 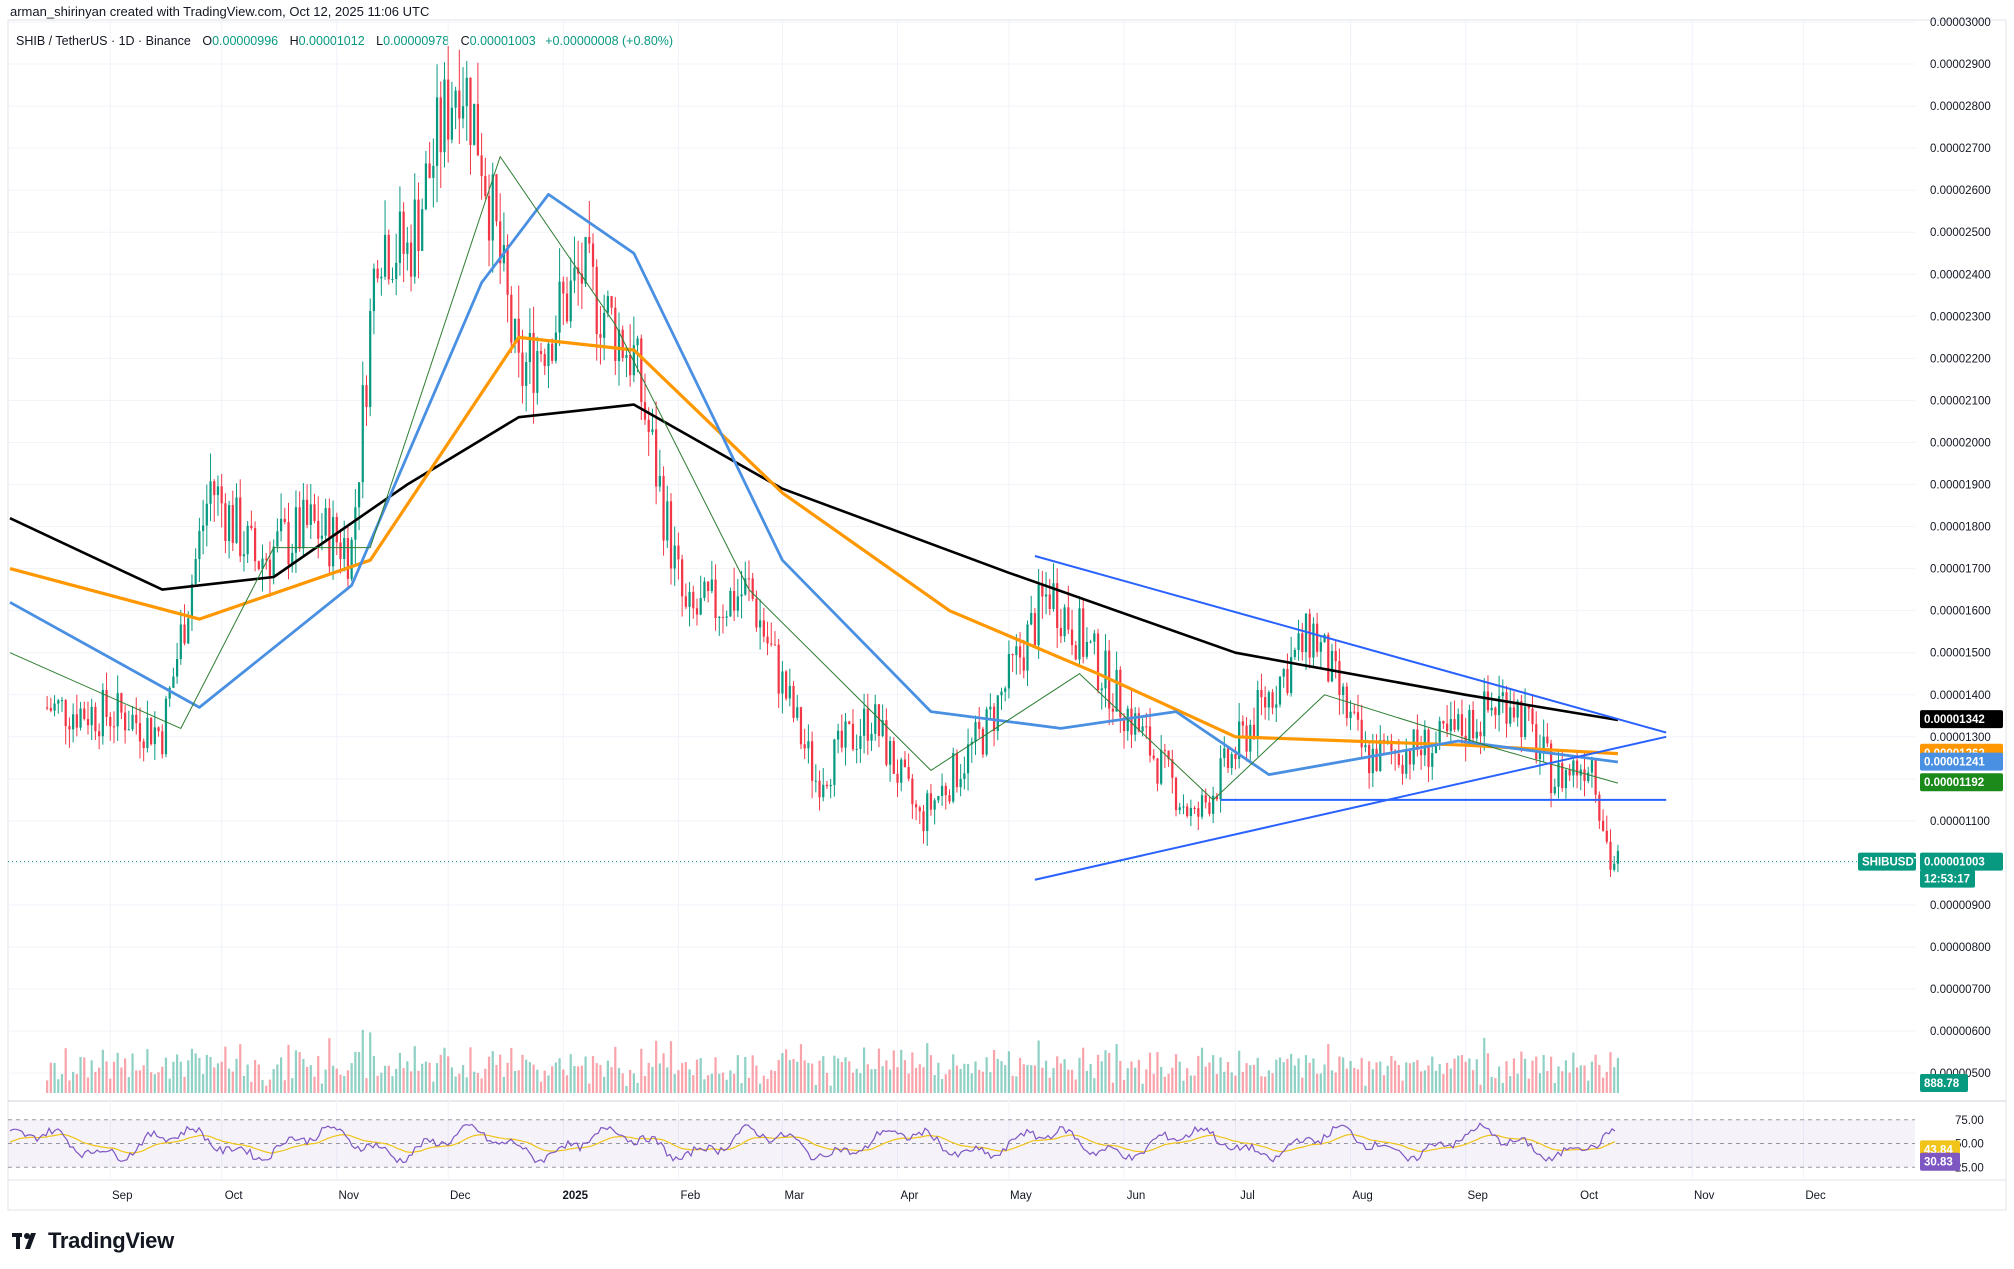 I want to click on tradingview-logo: TradingView, so click(x=93, y=1241).